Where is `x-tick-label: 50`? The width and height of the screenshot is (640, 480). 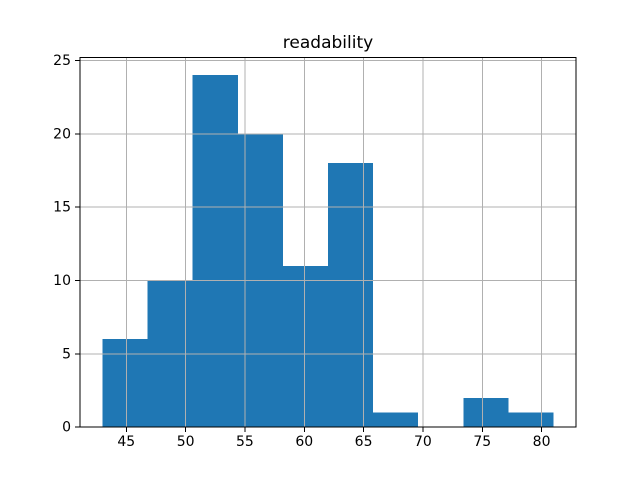
x-tick-label: 50 is located at coordinates (186, 442).